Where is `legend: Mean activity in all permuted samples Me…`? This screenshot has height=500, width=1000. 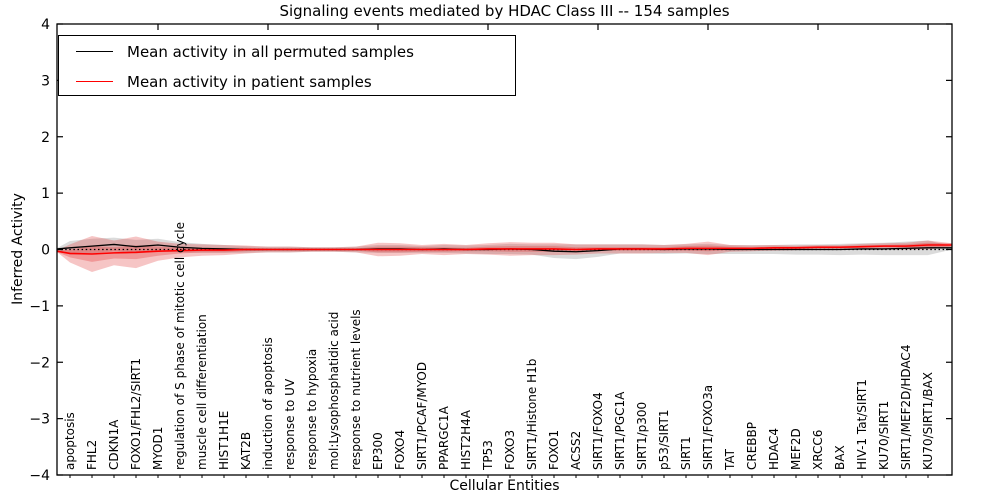 legend: Mean activity in all permuted samples Me… is located at coordinates (287, 65).